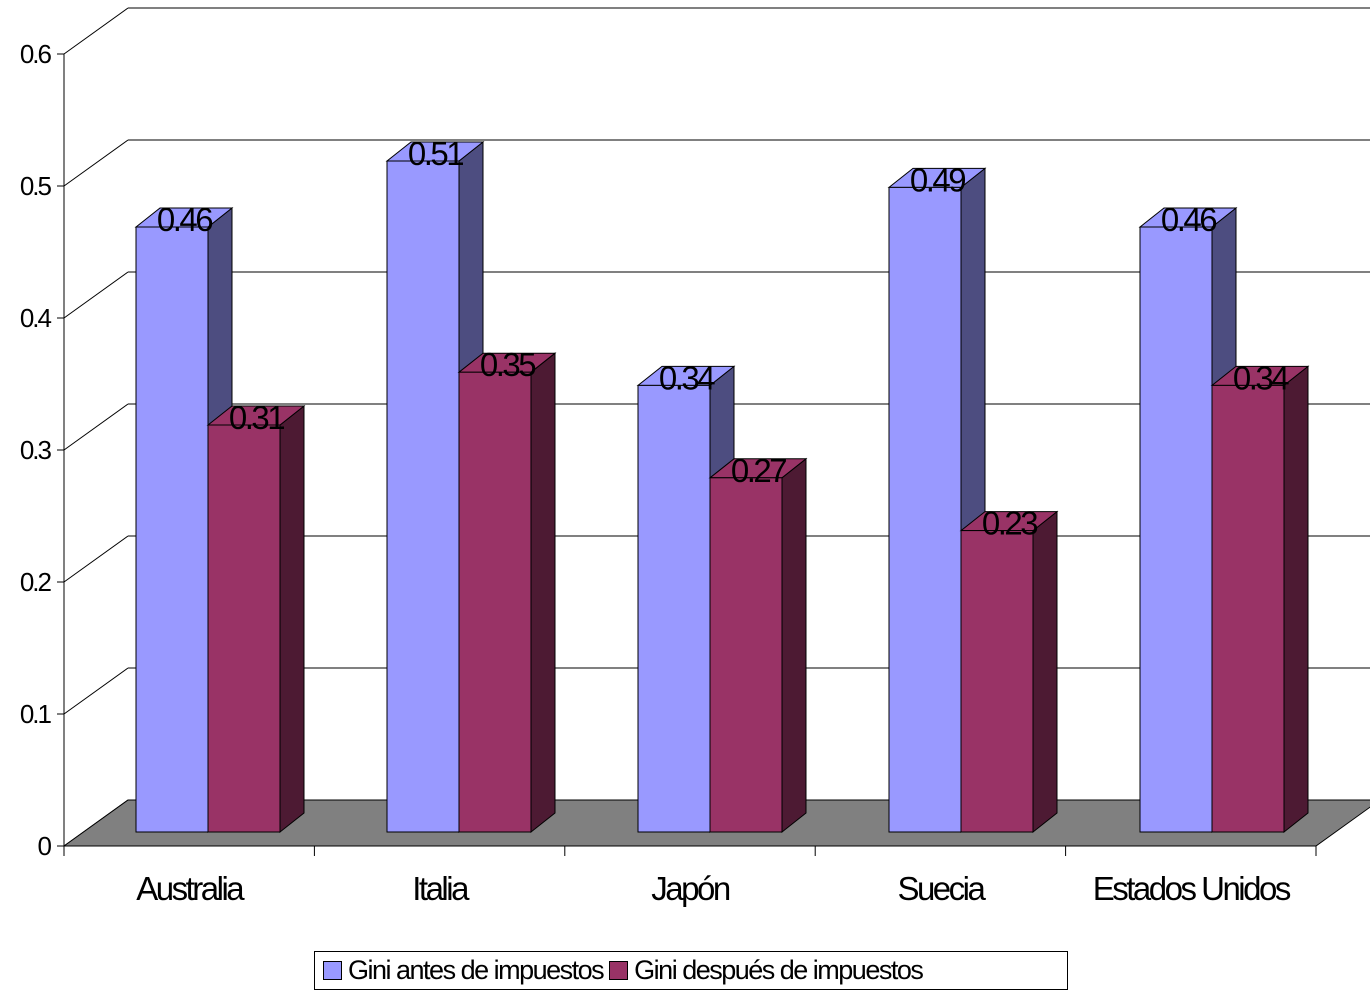  I want to click on x-tick-label: Australia, so click(190, 888).